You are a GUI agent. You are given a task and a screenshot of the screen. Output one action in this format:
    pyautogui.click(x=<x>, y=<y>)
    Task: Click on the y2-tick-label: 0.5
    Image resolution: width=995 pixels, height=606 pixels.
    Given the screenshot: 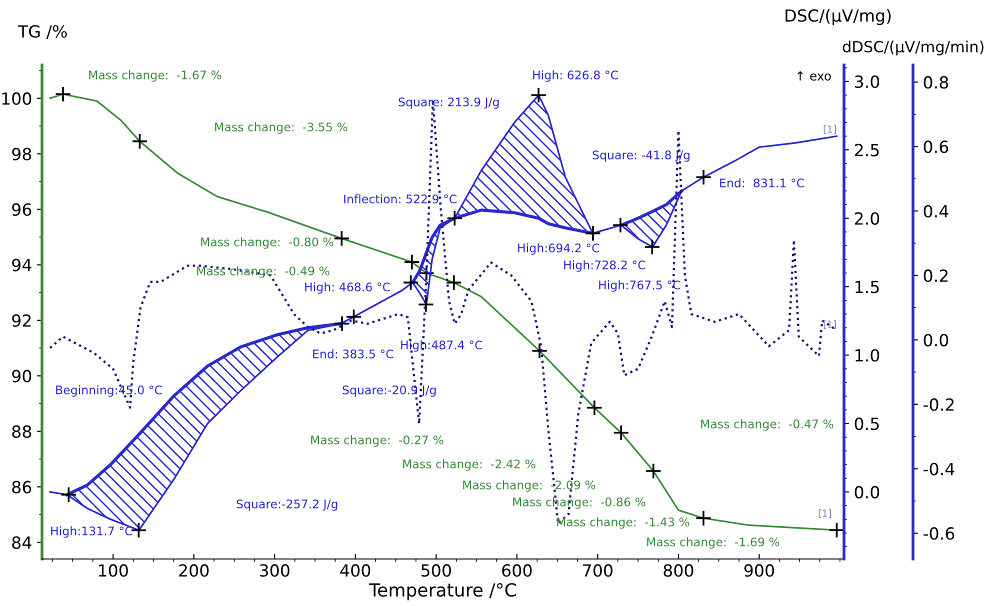 What is the action you would take?
    pyautogui.click(x=866, y=423)
    